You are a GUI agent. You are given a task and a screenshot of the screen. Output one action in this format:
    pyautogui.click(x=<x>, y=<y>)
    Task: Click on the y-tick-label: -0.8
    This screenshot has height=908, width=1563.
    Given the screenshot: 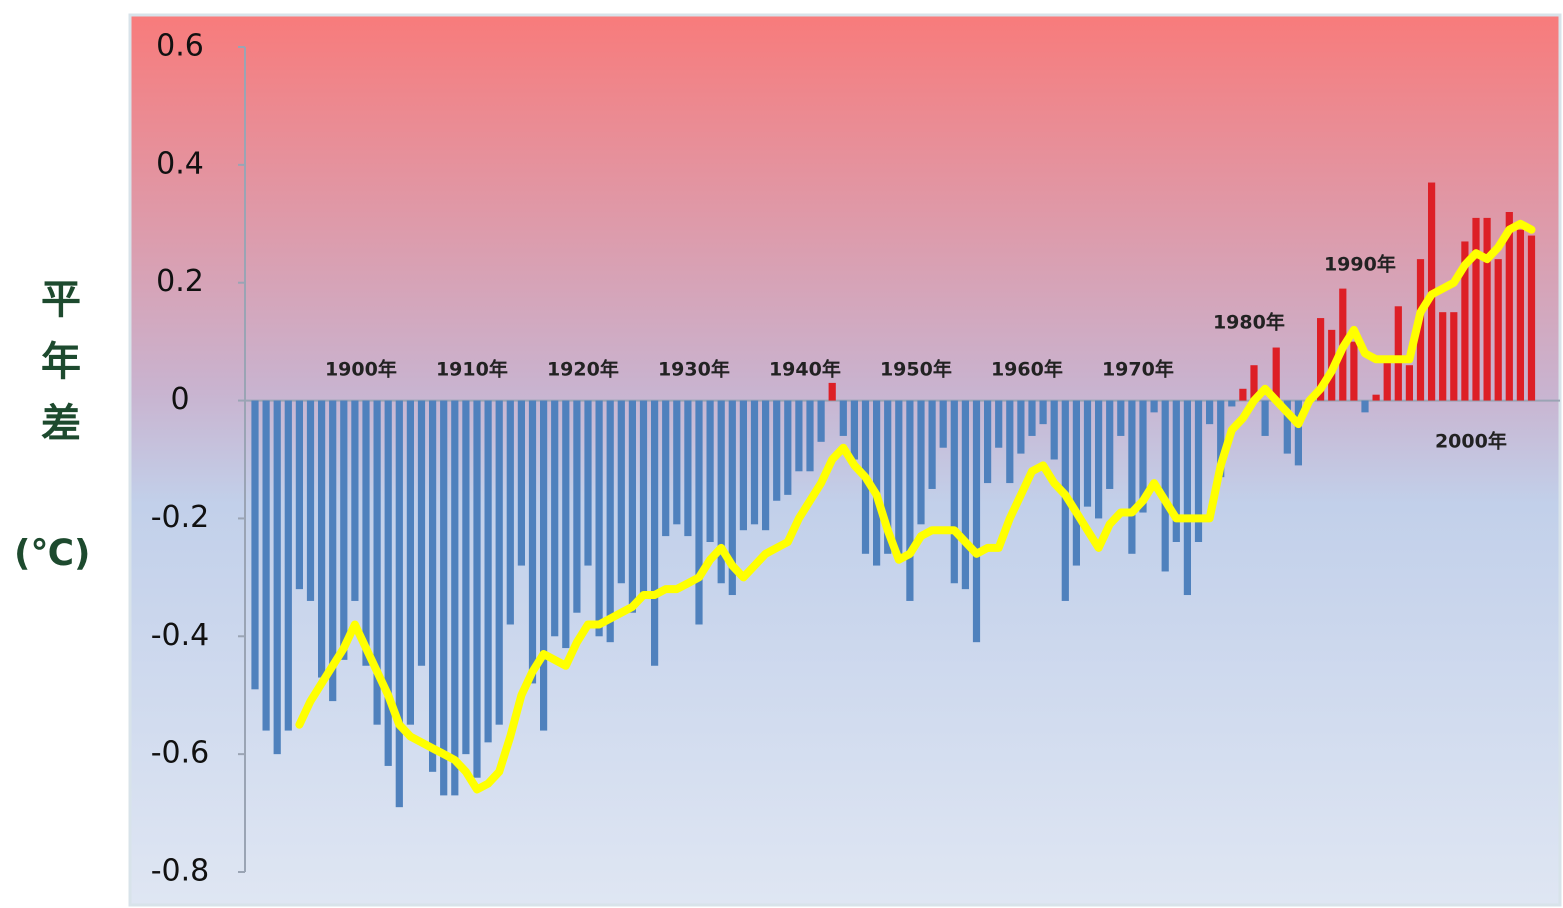 What is the action you would take?
    pyautogui.click(x=180, y=871)
    